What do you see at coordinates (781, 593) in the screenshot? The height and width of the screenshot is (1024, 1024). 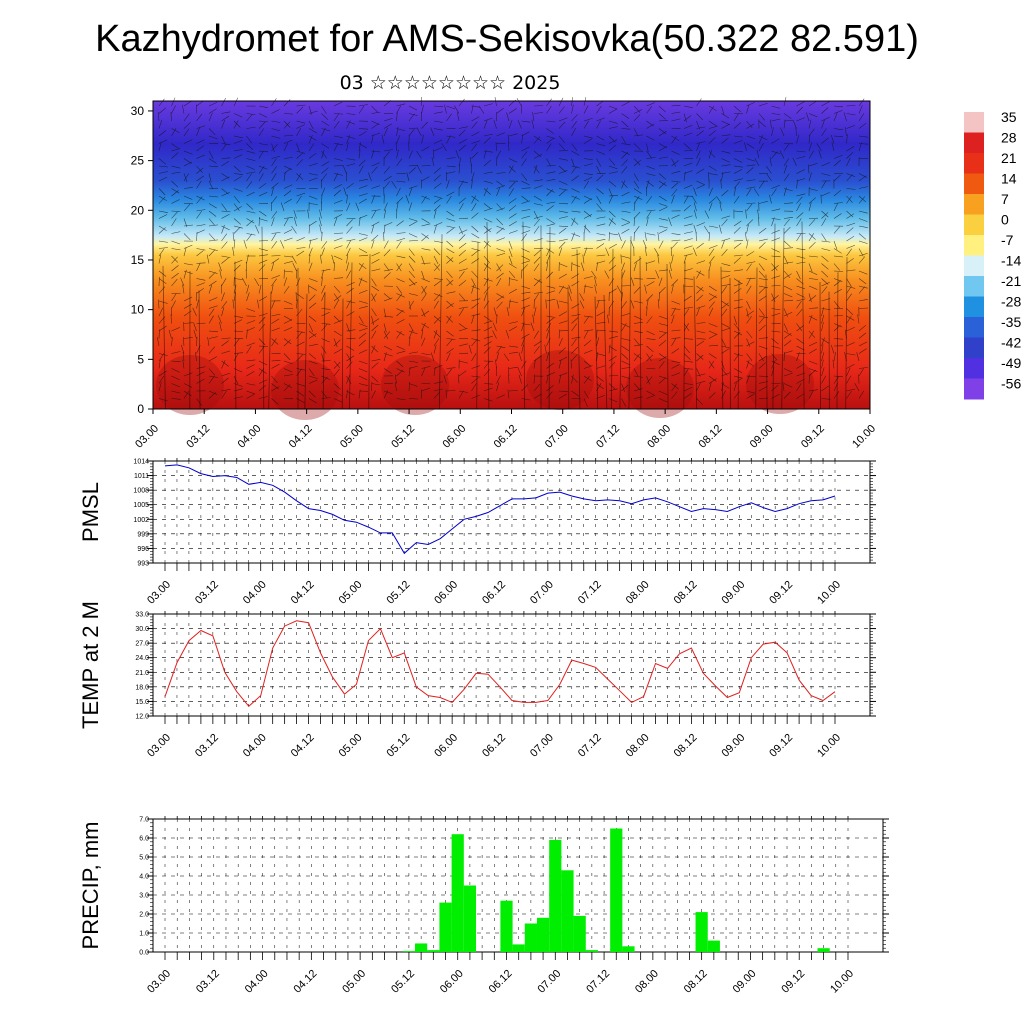 I see `x-tick-label: 09.12` at bounding box center [781, 593].